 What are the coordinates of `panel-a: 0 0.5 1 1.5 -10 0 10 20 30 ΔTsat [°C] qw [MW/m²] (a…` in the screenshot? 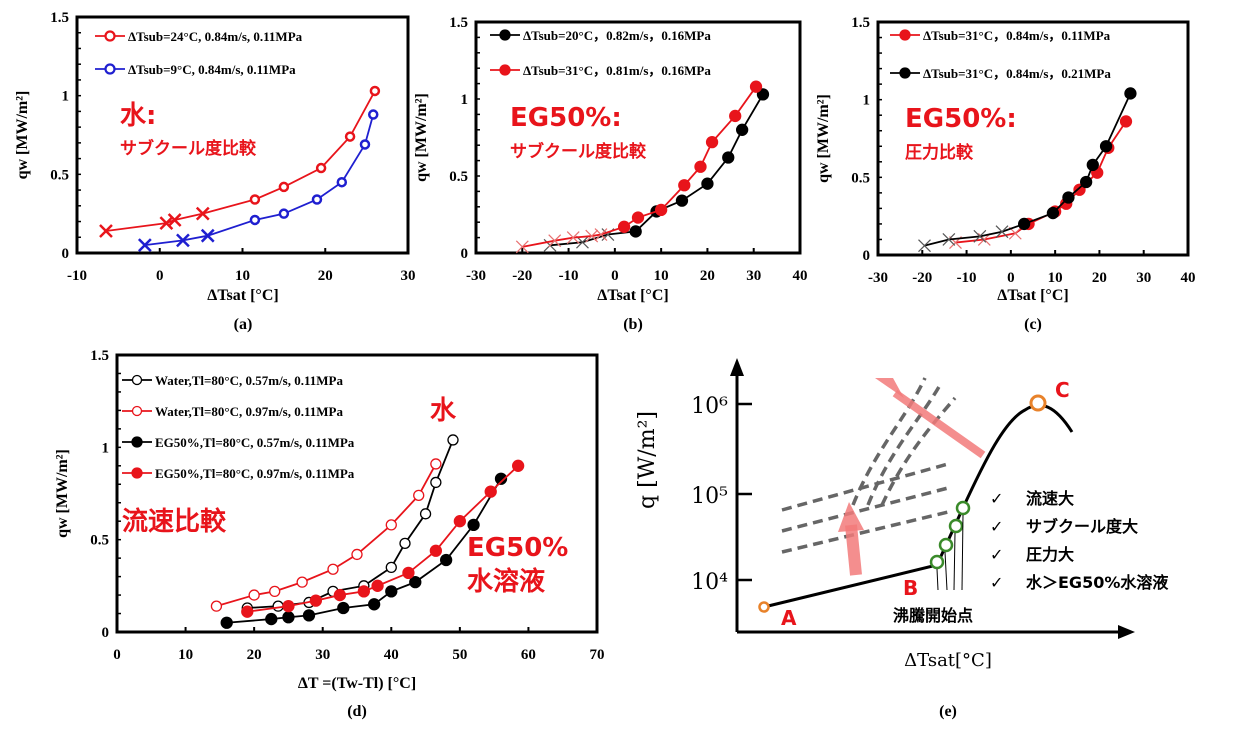 It's located at (215, 171).